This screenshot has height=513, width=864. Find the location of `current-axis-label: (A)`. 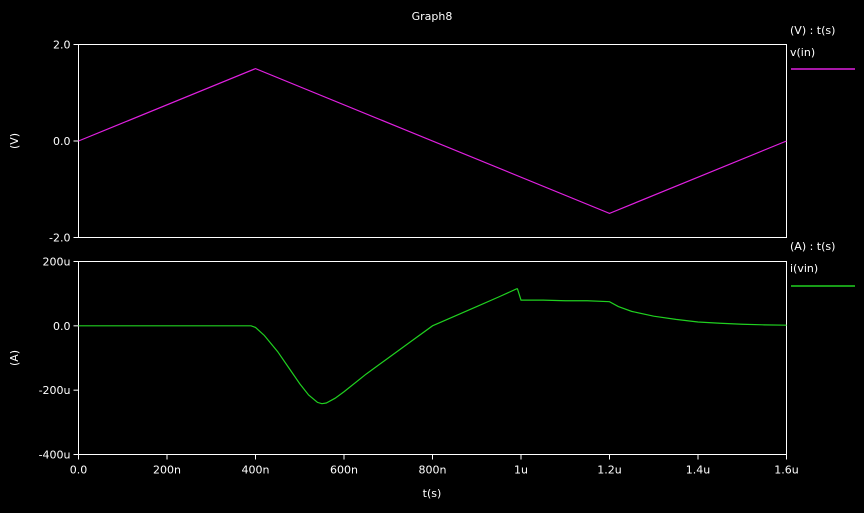

current-axis-label: (A) is located at coordinates (14, 358).